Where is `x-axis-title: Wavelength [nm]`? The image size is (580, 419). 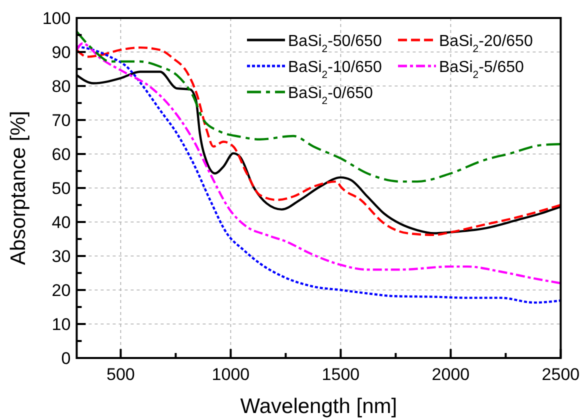
x-axis-title: Wavelength [nm] is located at coordinates (319, 406).